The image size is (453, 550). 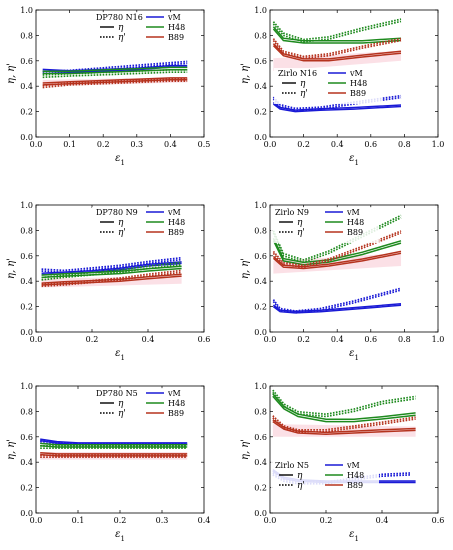 What do you see at coordinates (297, 73) in the screenshot?
I see `legend-title: Zirlo N16` at bounding box center [297, 73].